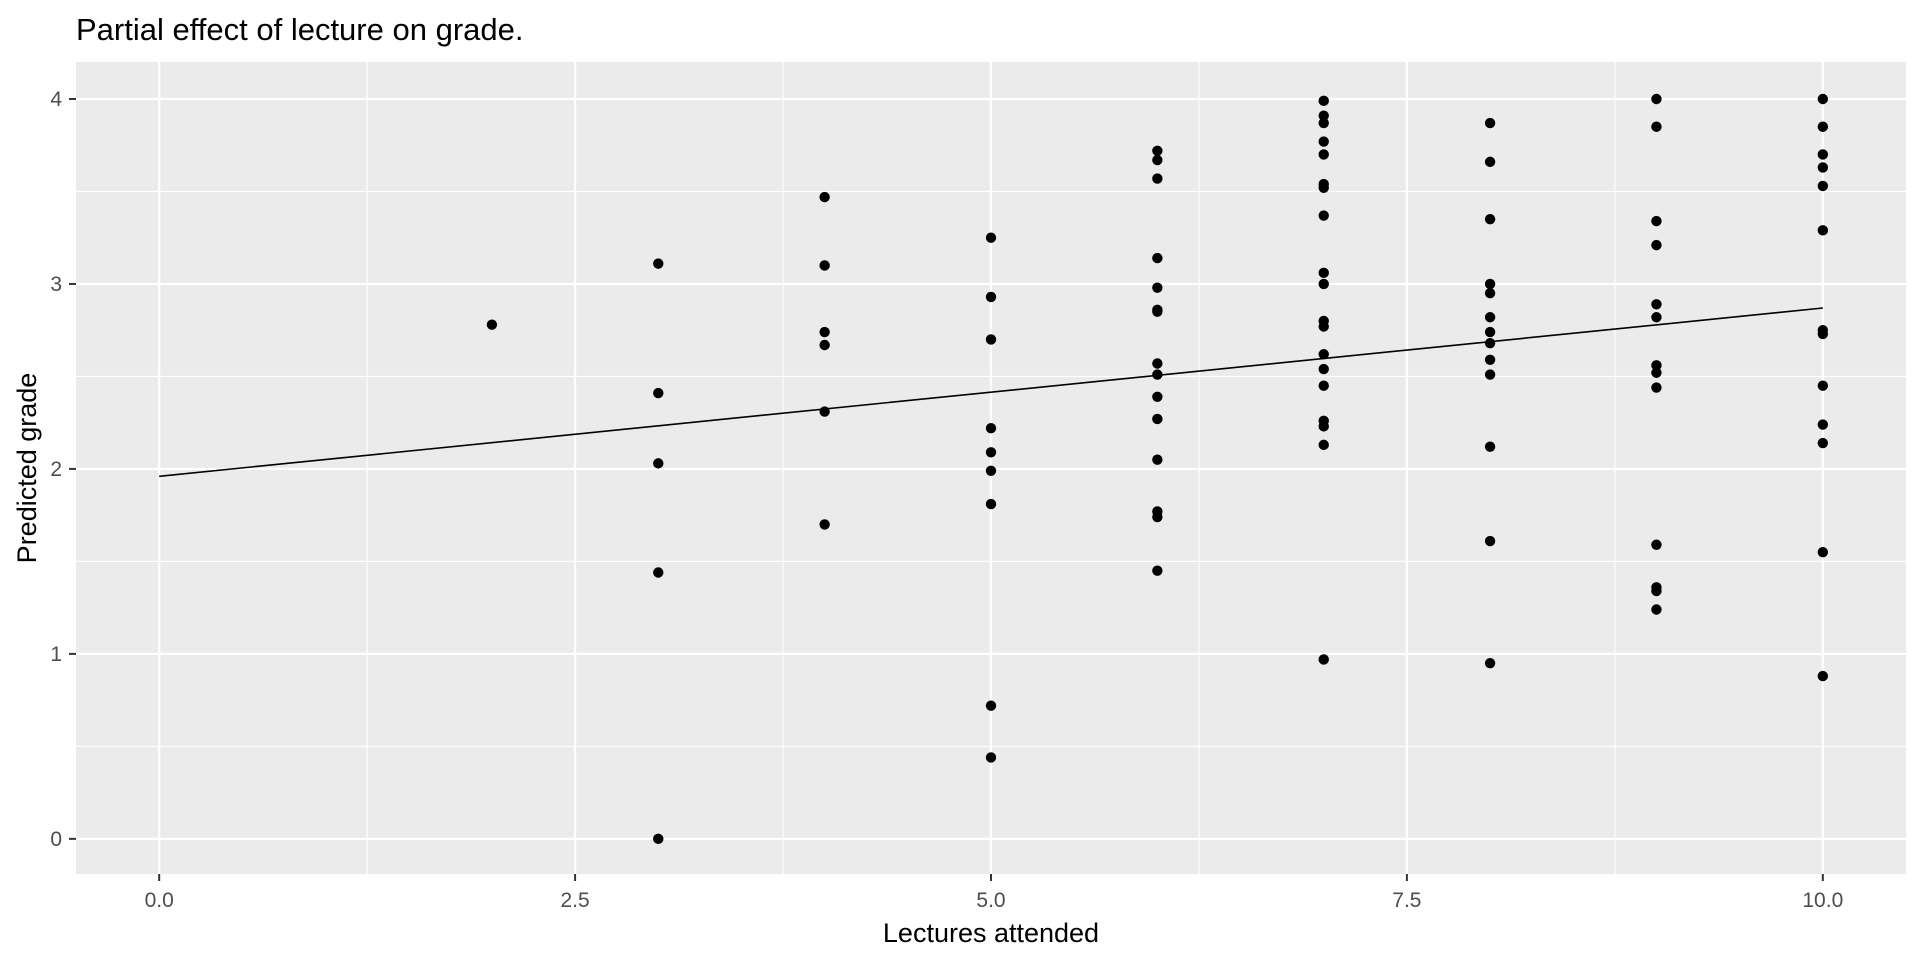 This screenshot has height=960, width=1920. I want to click on x-axis-ticks: 0.0 2.5 5.0 7.5 10.0, so click(994, 893).